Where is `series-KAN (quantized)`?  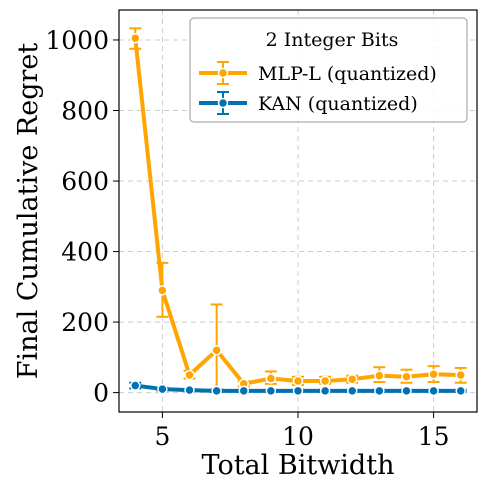 series-KAN (quantized) is located at coordinates (298, 388).